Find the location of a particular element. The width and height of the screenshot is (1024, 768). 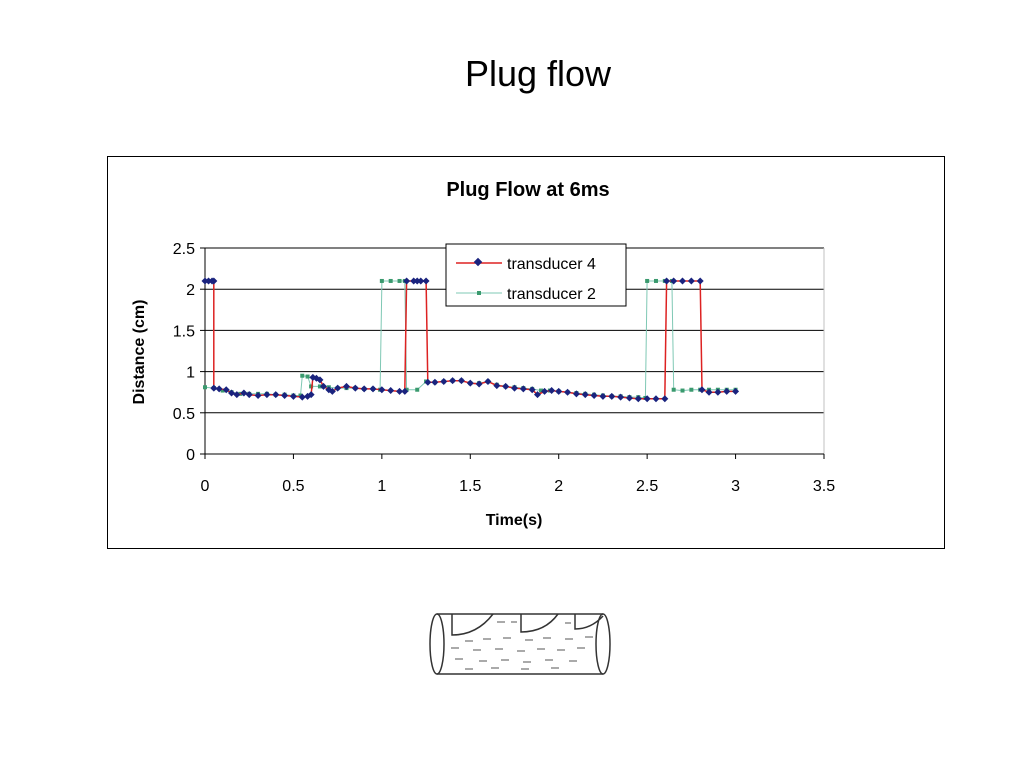

x-tick-label: 3 is located at coordinates (735, 486).